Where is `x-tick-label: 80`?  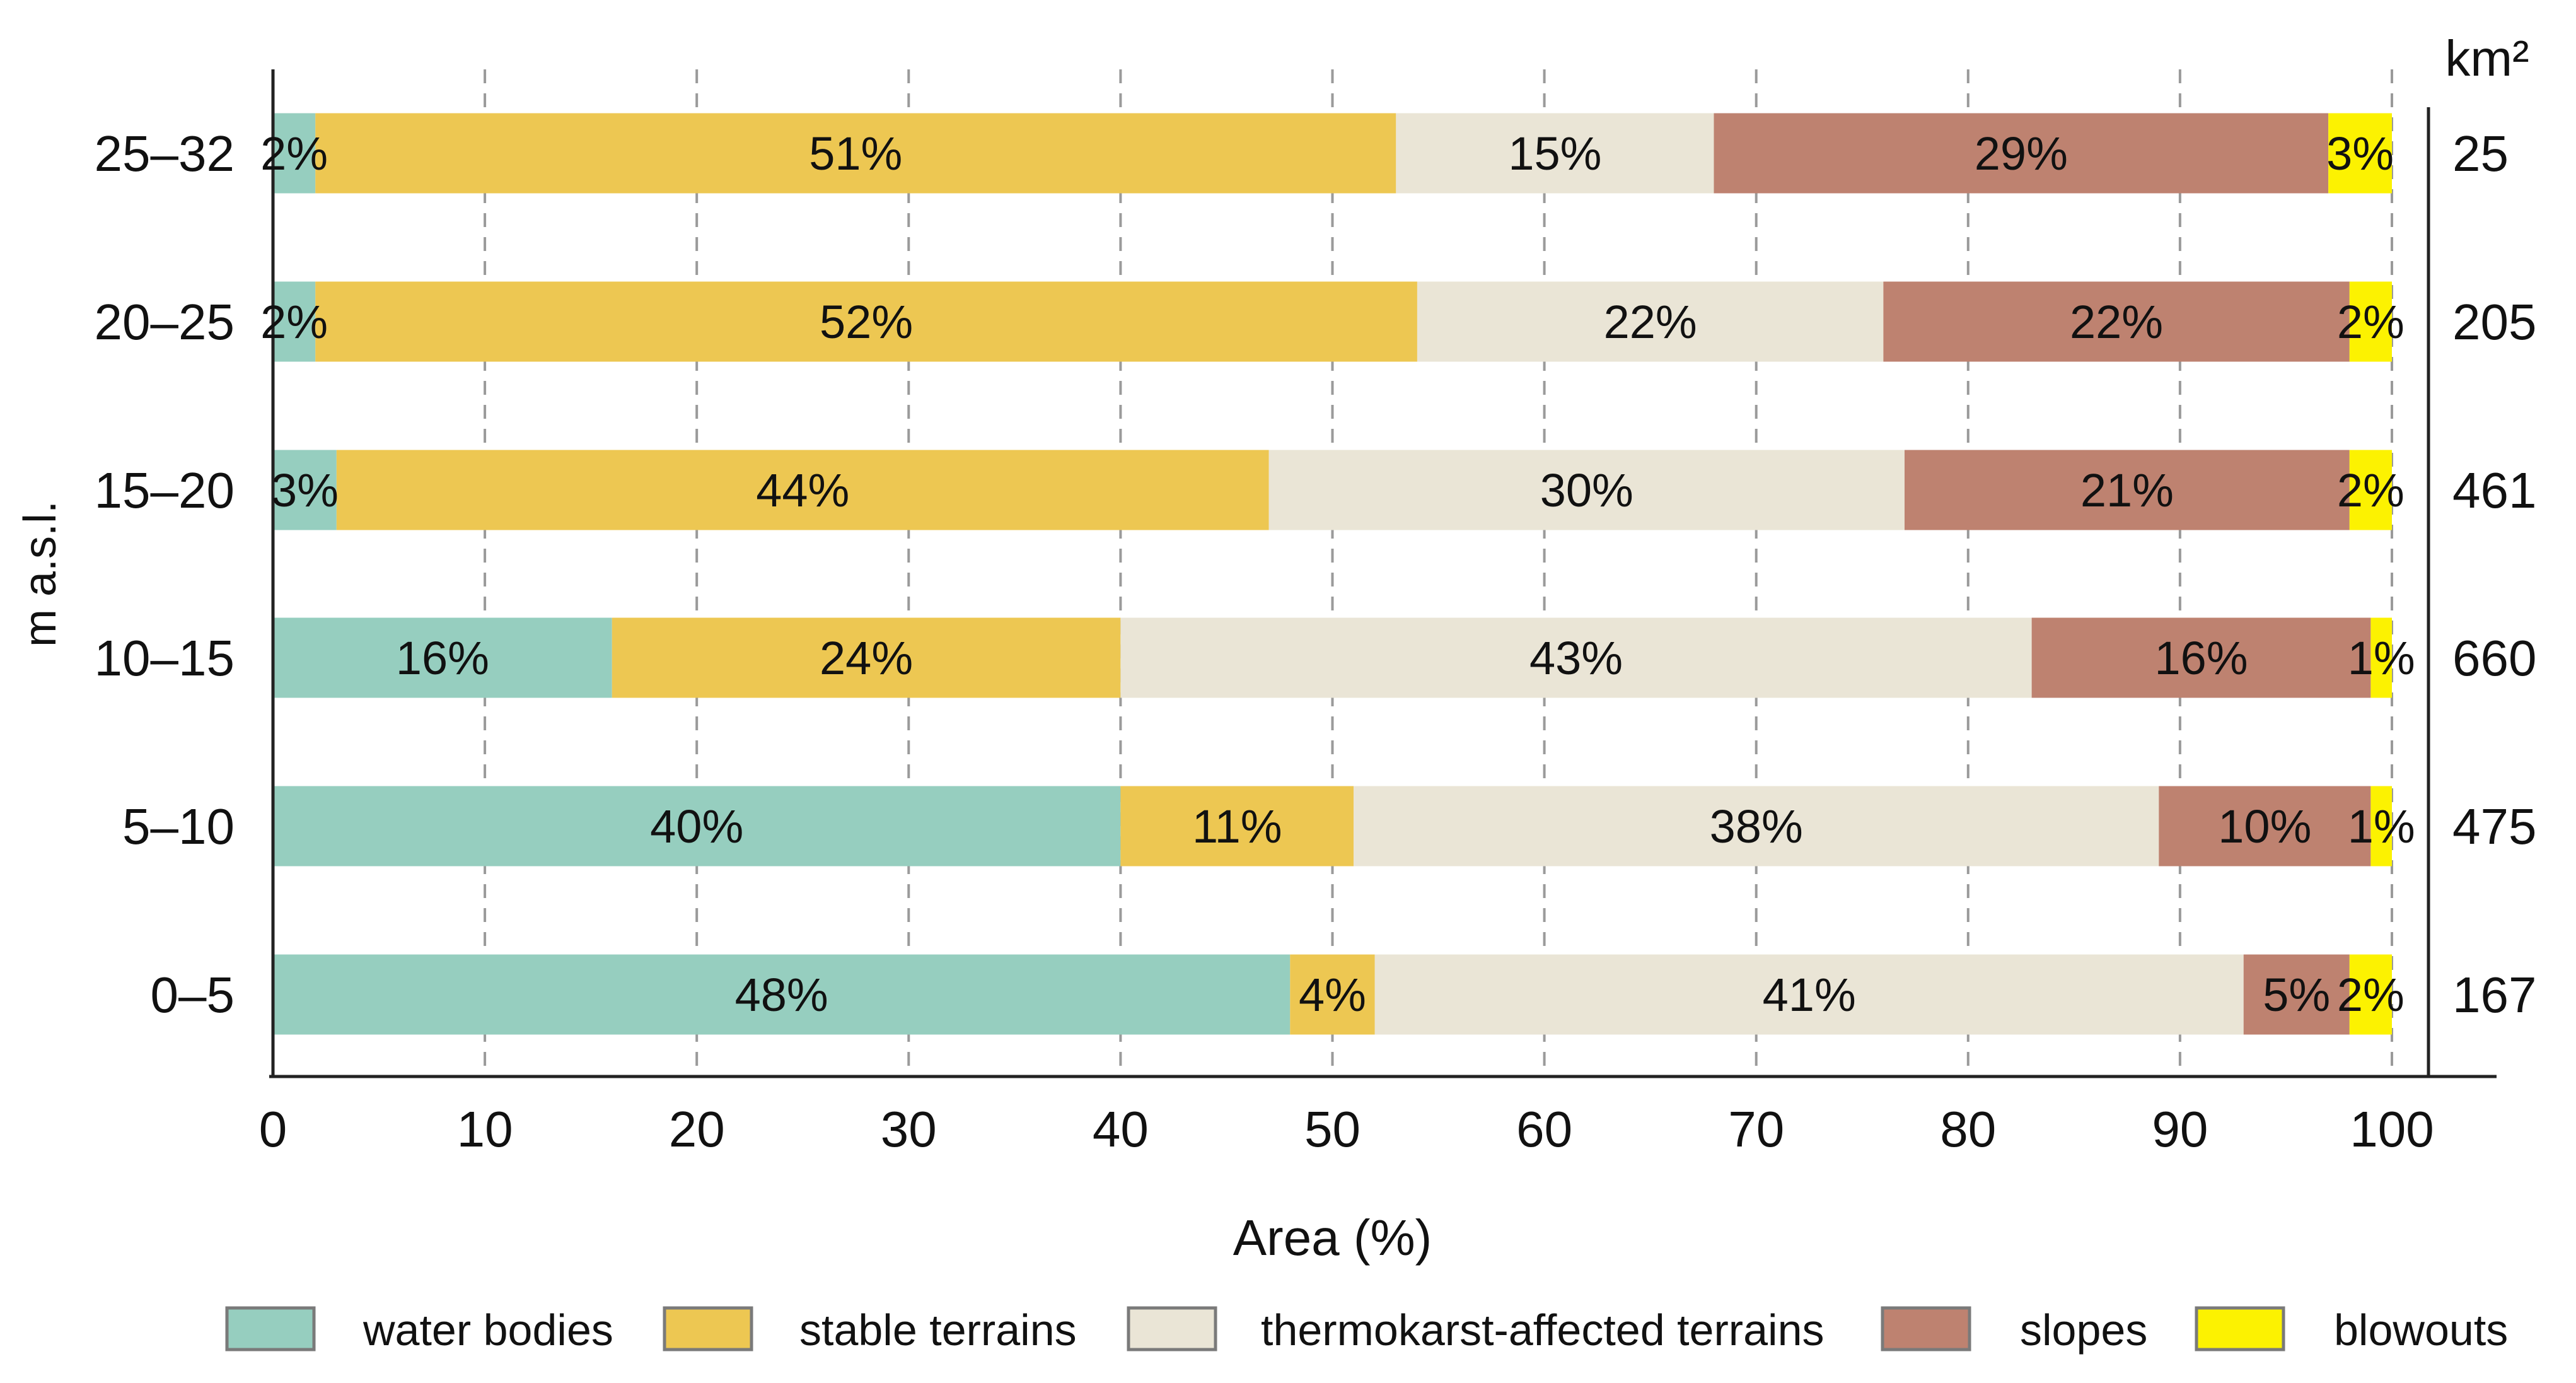 x-tick-label: 80 is located at coordinates (1968, 1129).